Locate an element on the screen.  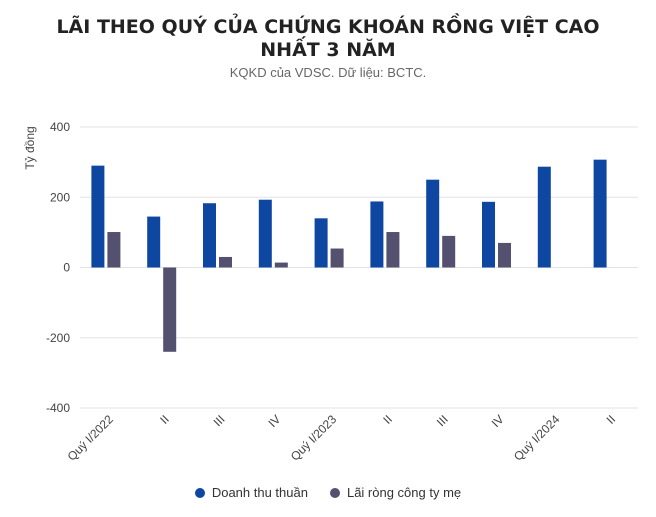
legend-marker-revenue is located at coordinates (199, 492).